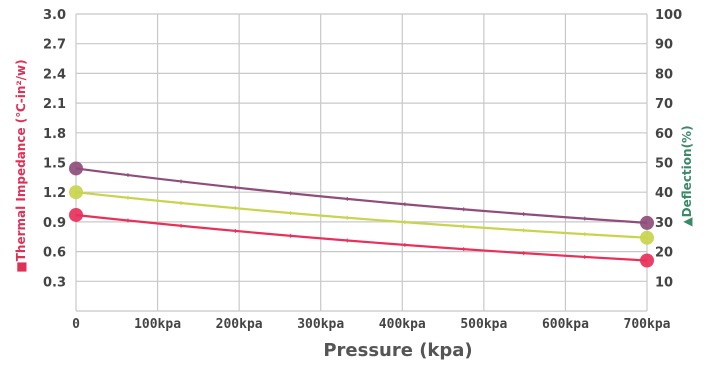 This screenshot has width=707, height=365. What do you see at coordinates (54, 104) in the screenshot?
I see `y-left-tick-label: 2.1` at bounding box center [54, 104].